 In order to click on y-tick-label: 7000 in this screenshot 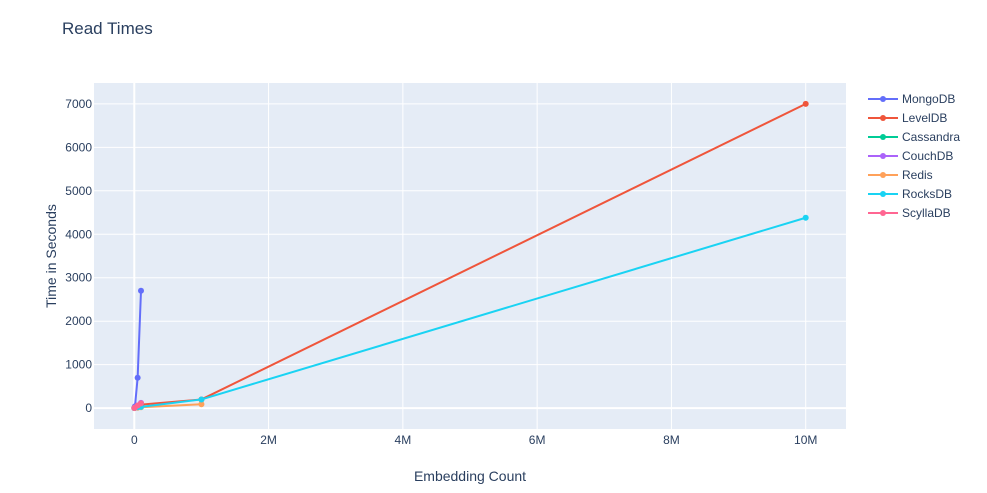, I will do `click(78, 104)`.